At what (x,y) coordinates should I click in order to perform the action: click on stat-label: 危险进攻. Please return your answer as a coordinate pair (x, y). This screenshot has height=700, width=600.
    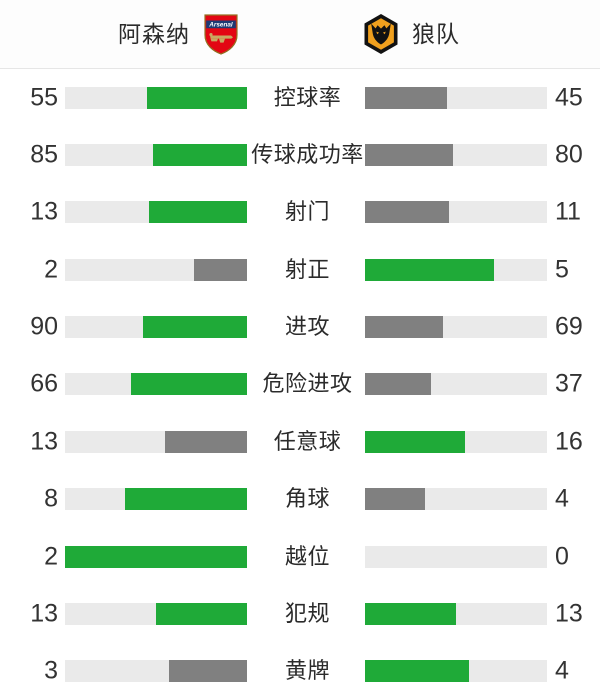
    Looking at the image, I should click on (307, 384).